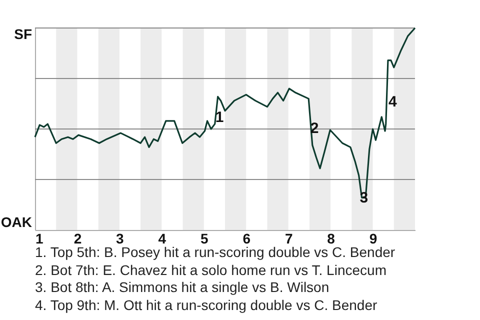 The image size is (480, 320). Describe the element at coordinates (331, 238) in the screenshot. I see `x-tick-label: 8` at that location.